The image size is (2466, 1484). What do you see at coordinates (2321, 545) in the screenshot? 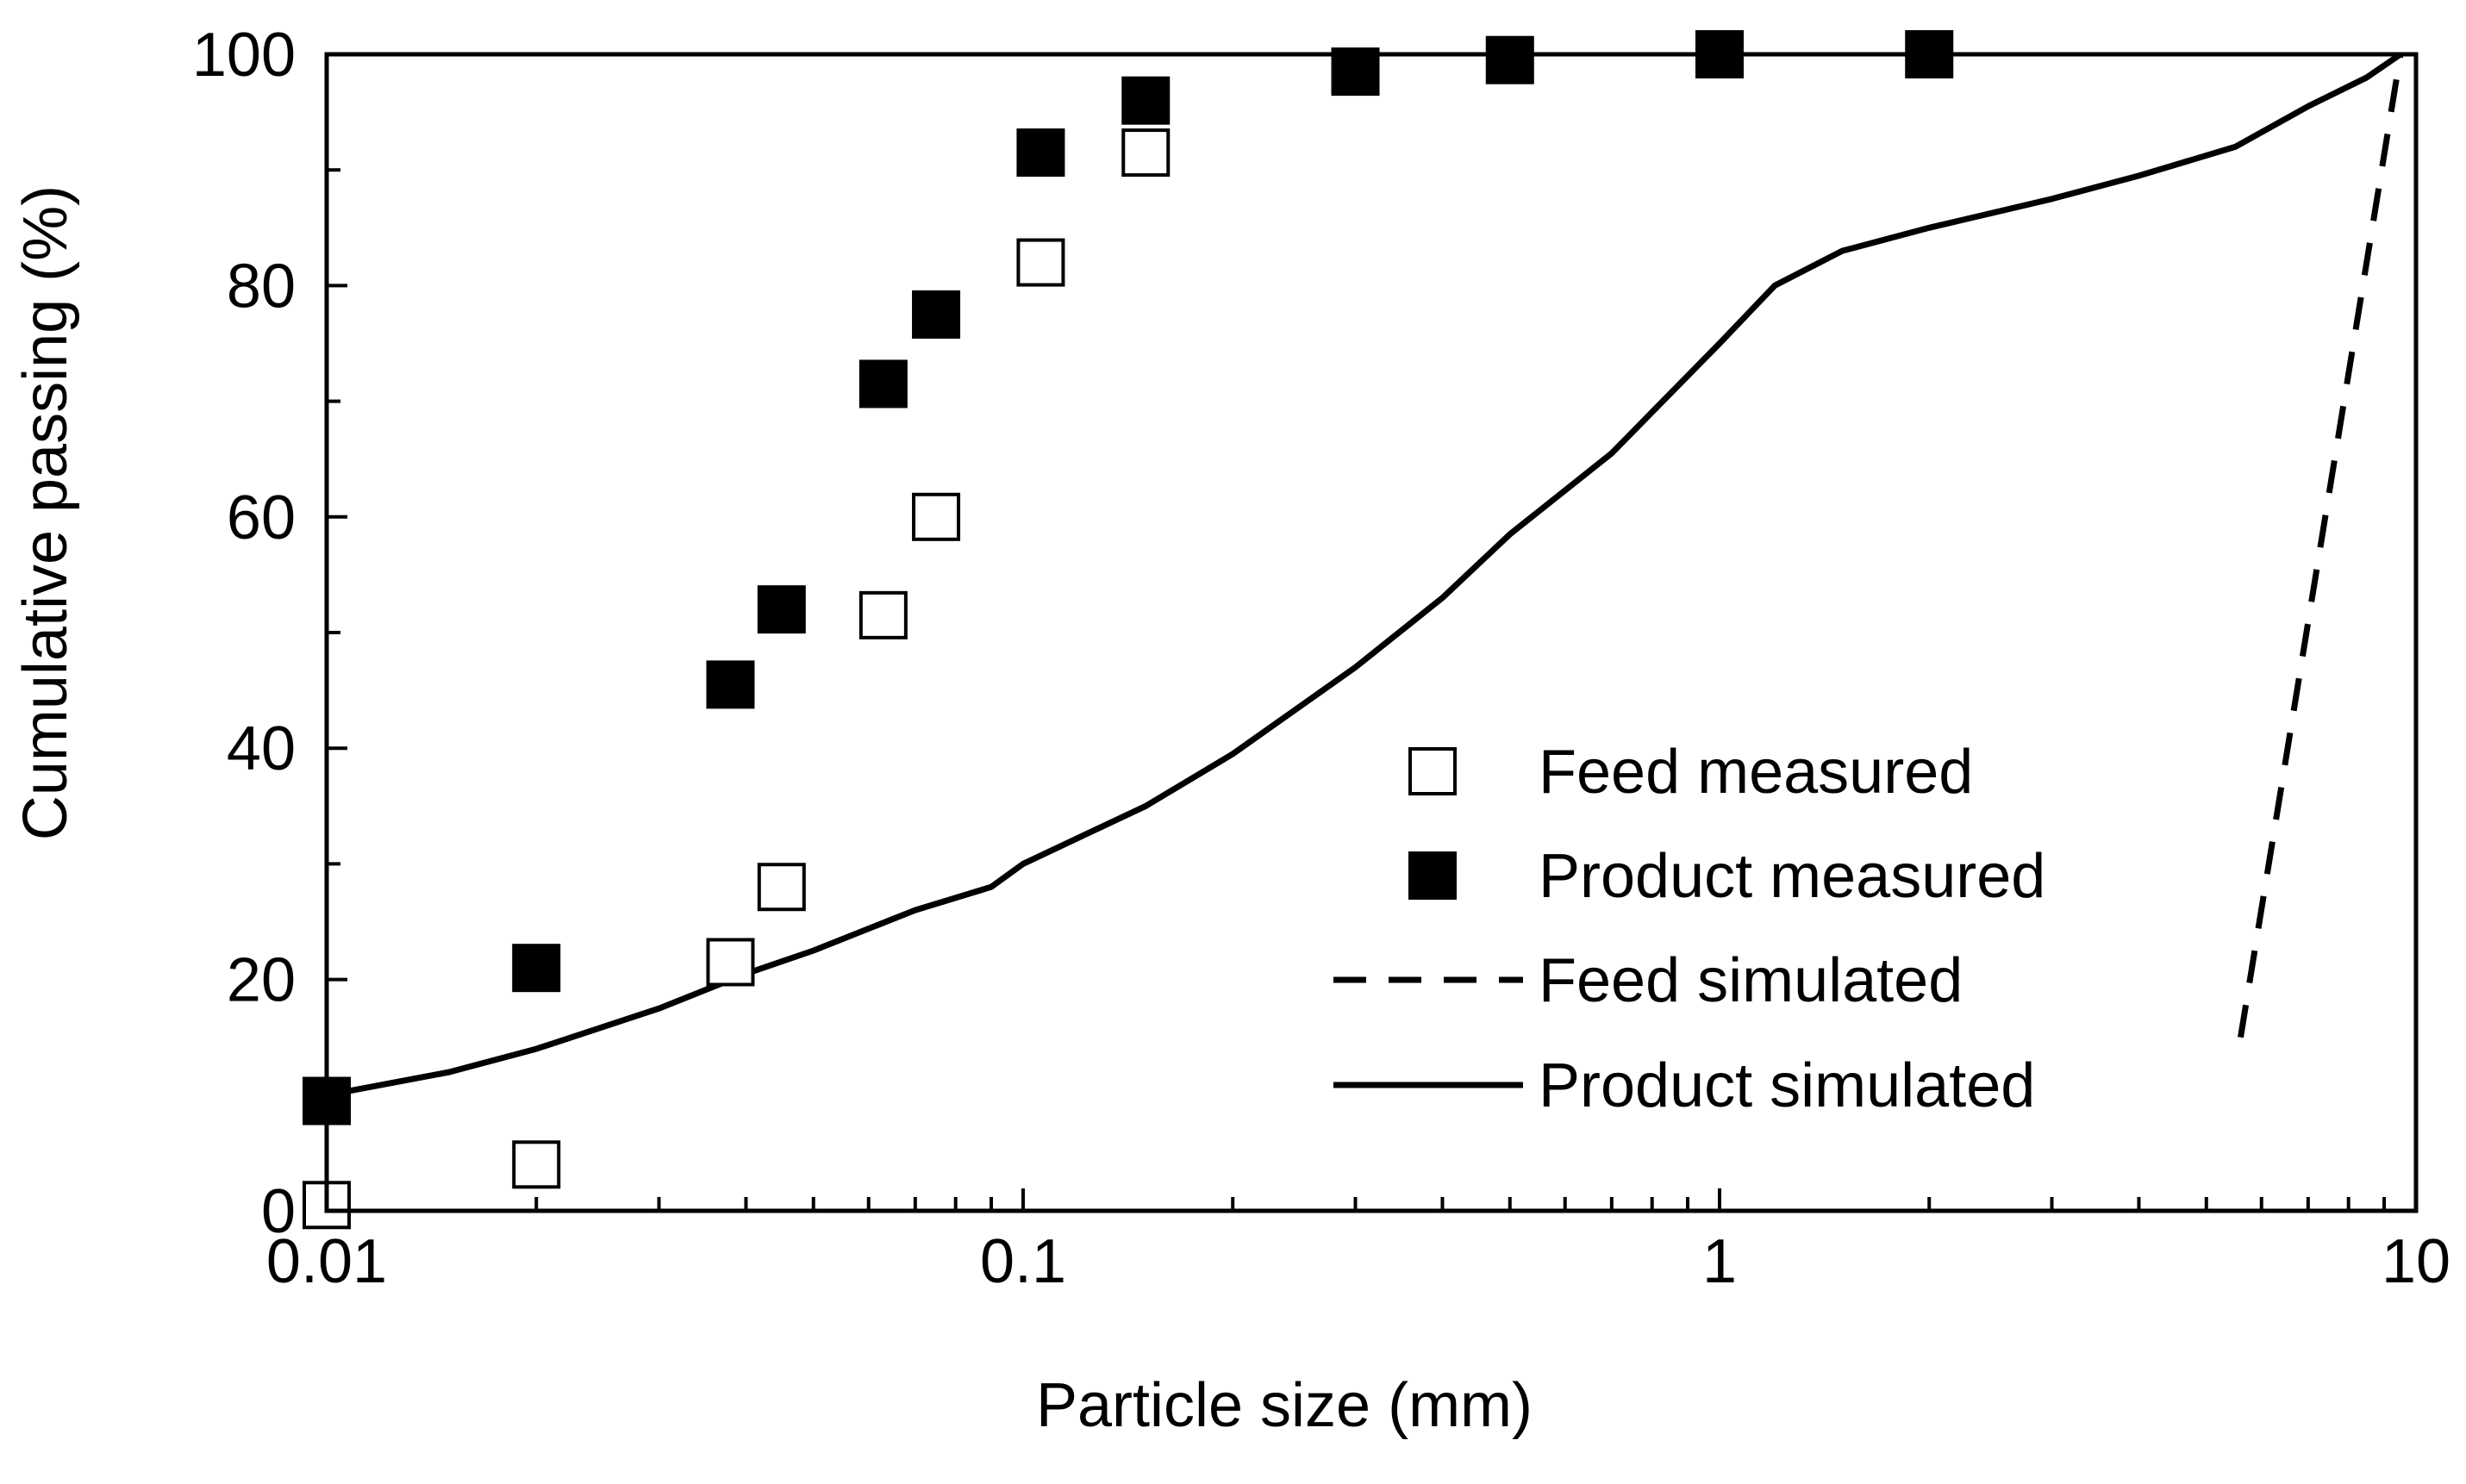
I see `feed-simulated-line` at bounding box center [2321, 545].